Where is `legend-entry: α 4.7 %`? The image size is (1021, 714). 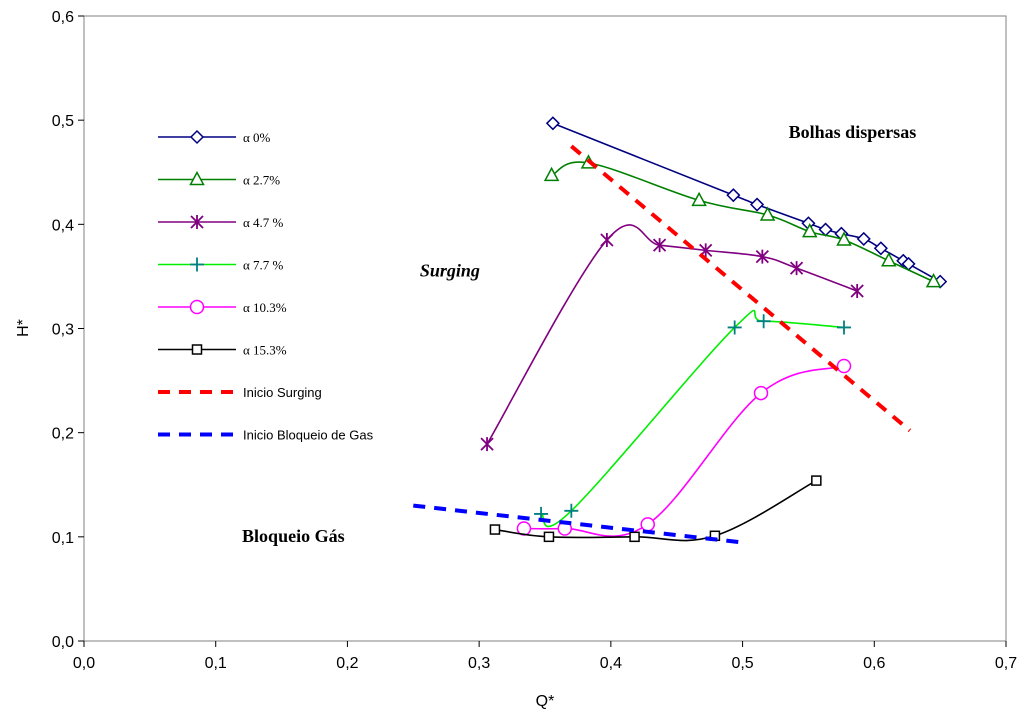
legend-entry: α 4.7 % is located at coordinates (221, 222).